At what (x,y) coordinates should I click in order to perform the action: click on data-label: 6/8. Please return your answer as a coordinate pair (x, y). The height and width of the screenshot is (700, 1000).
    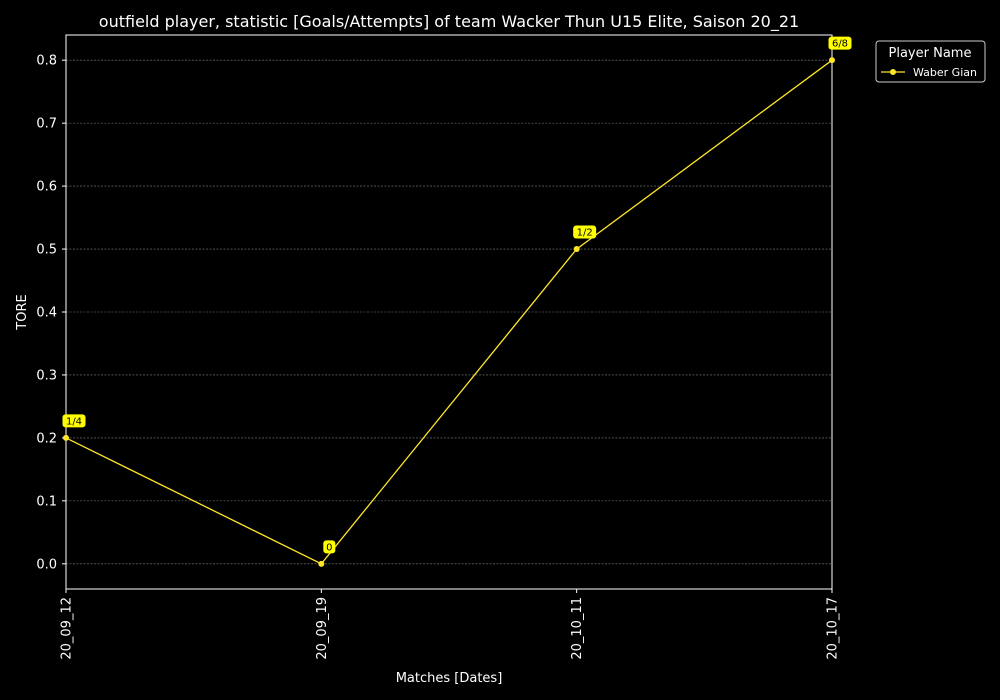
    Looking at the image, I should click on (840, 44).